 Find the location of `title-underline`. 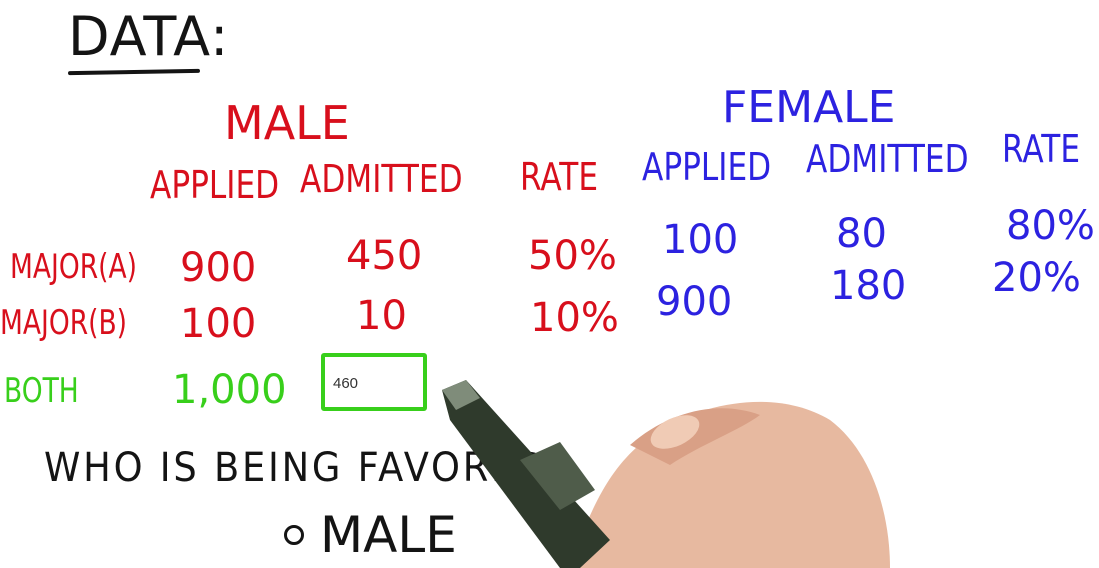

title-underline is located at coordinates (134, 72).